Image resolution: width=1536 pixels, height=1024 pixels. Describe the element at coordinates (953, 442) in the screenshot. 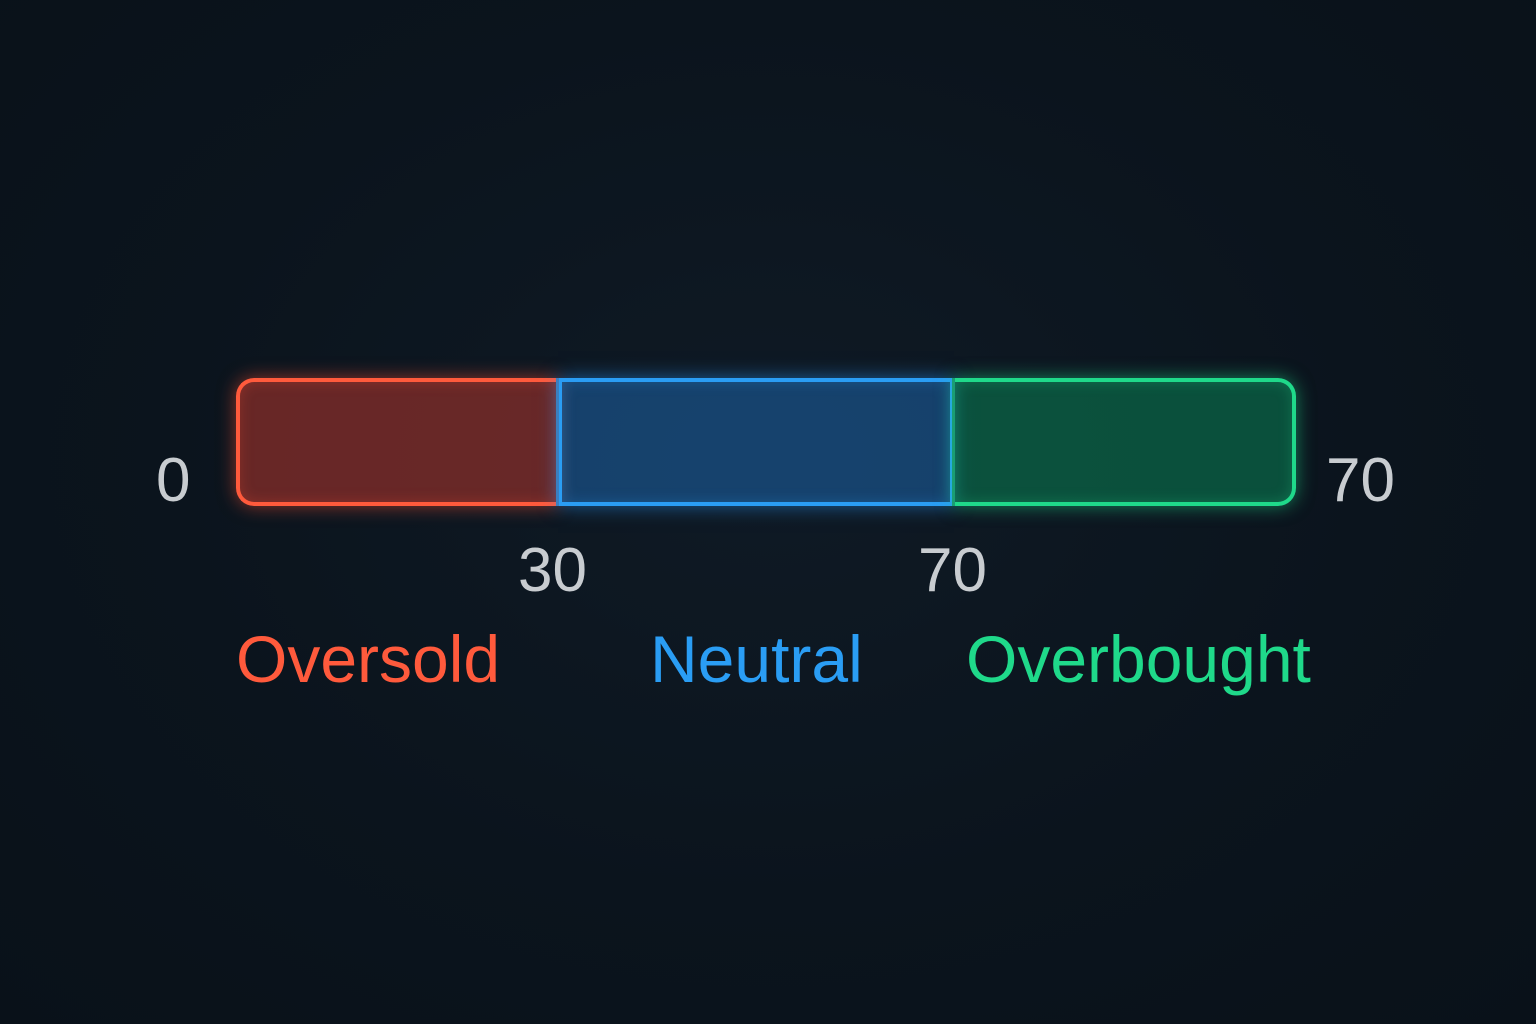

I see `upper-threshold-divider` at that location.